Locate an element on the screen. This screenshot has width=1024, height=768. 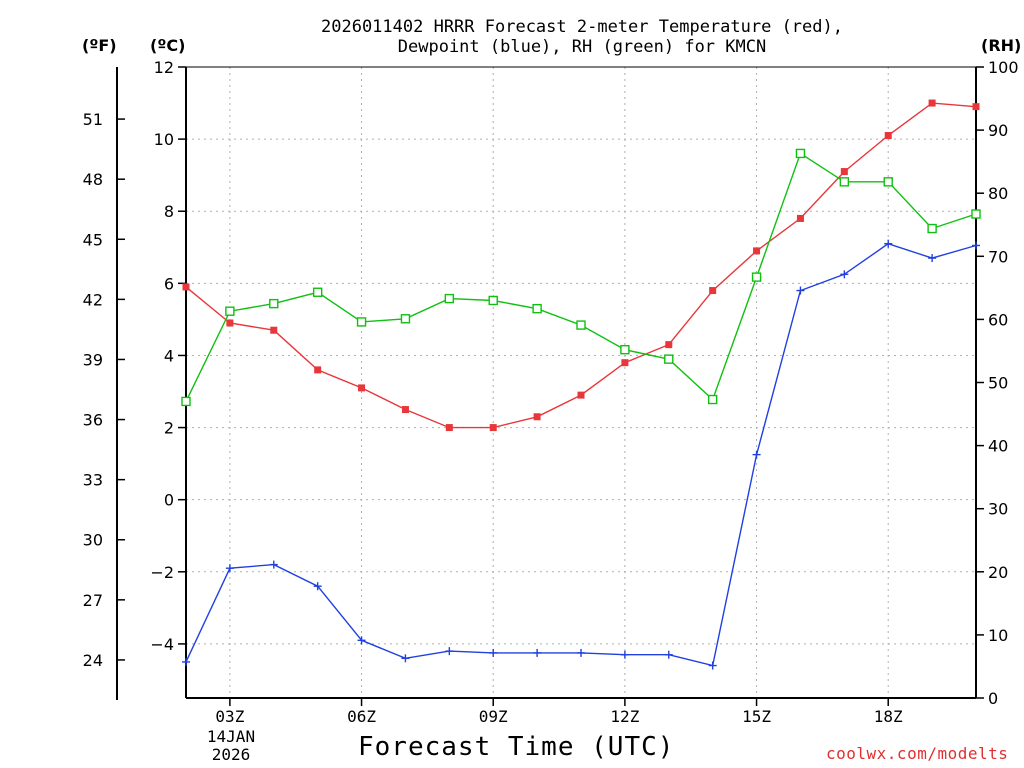
celsius-axis-unit: (ºC) is located at coordinates (168, 45).